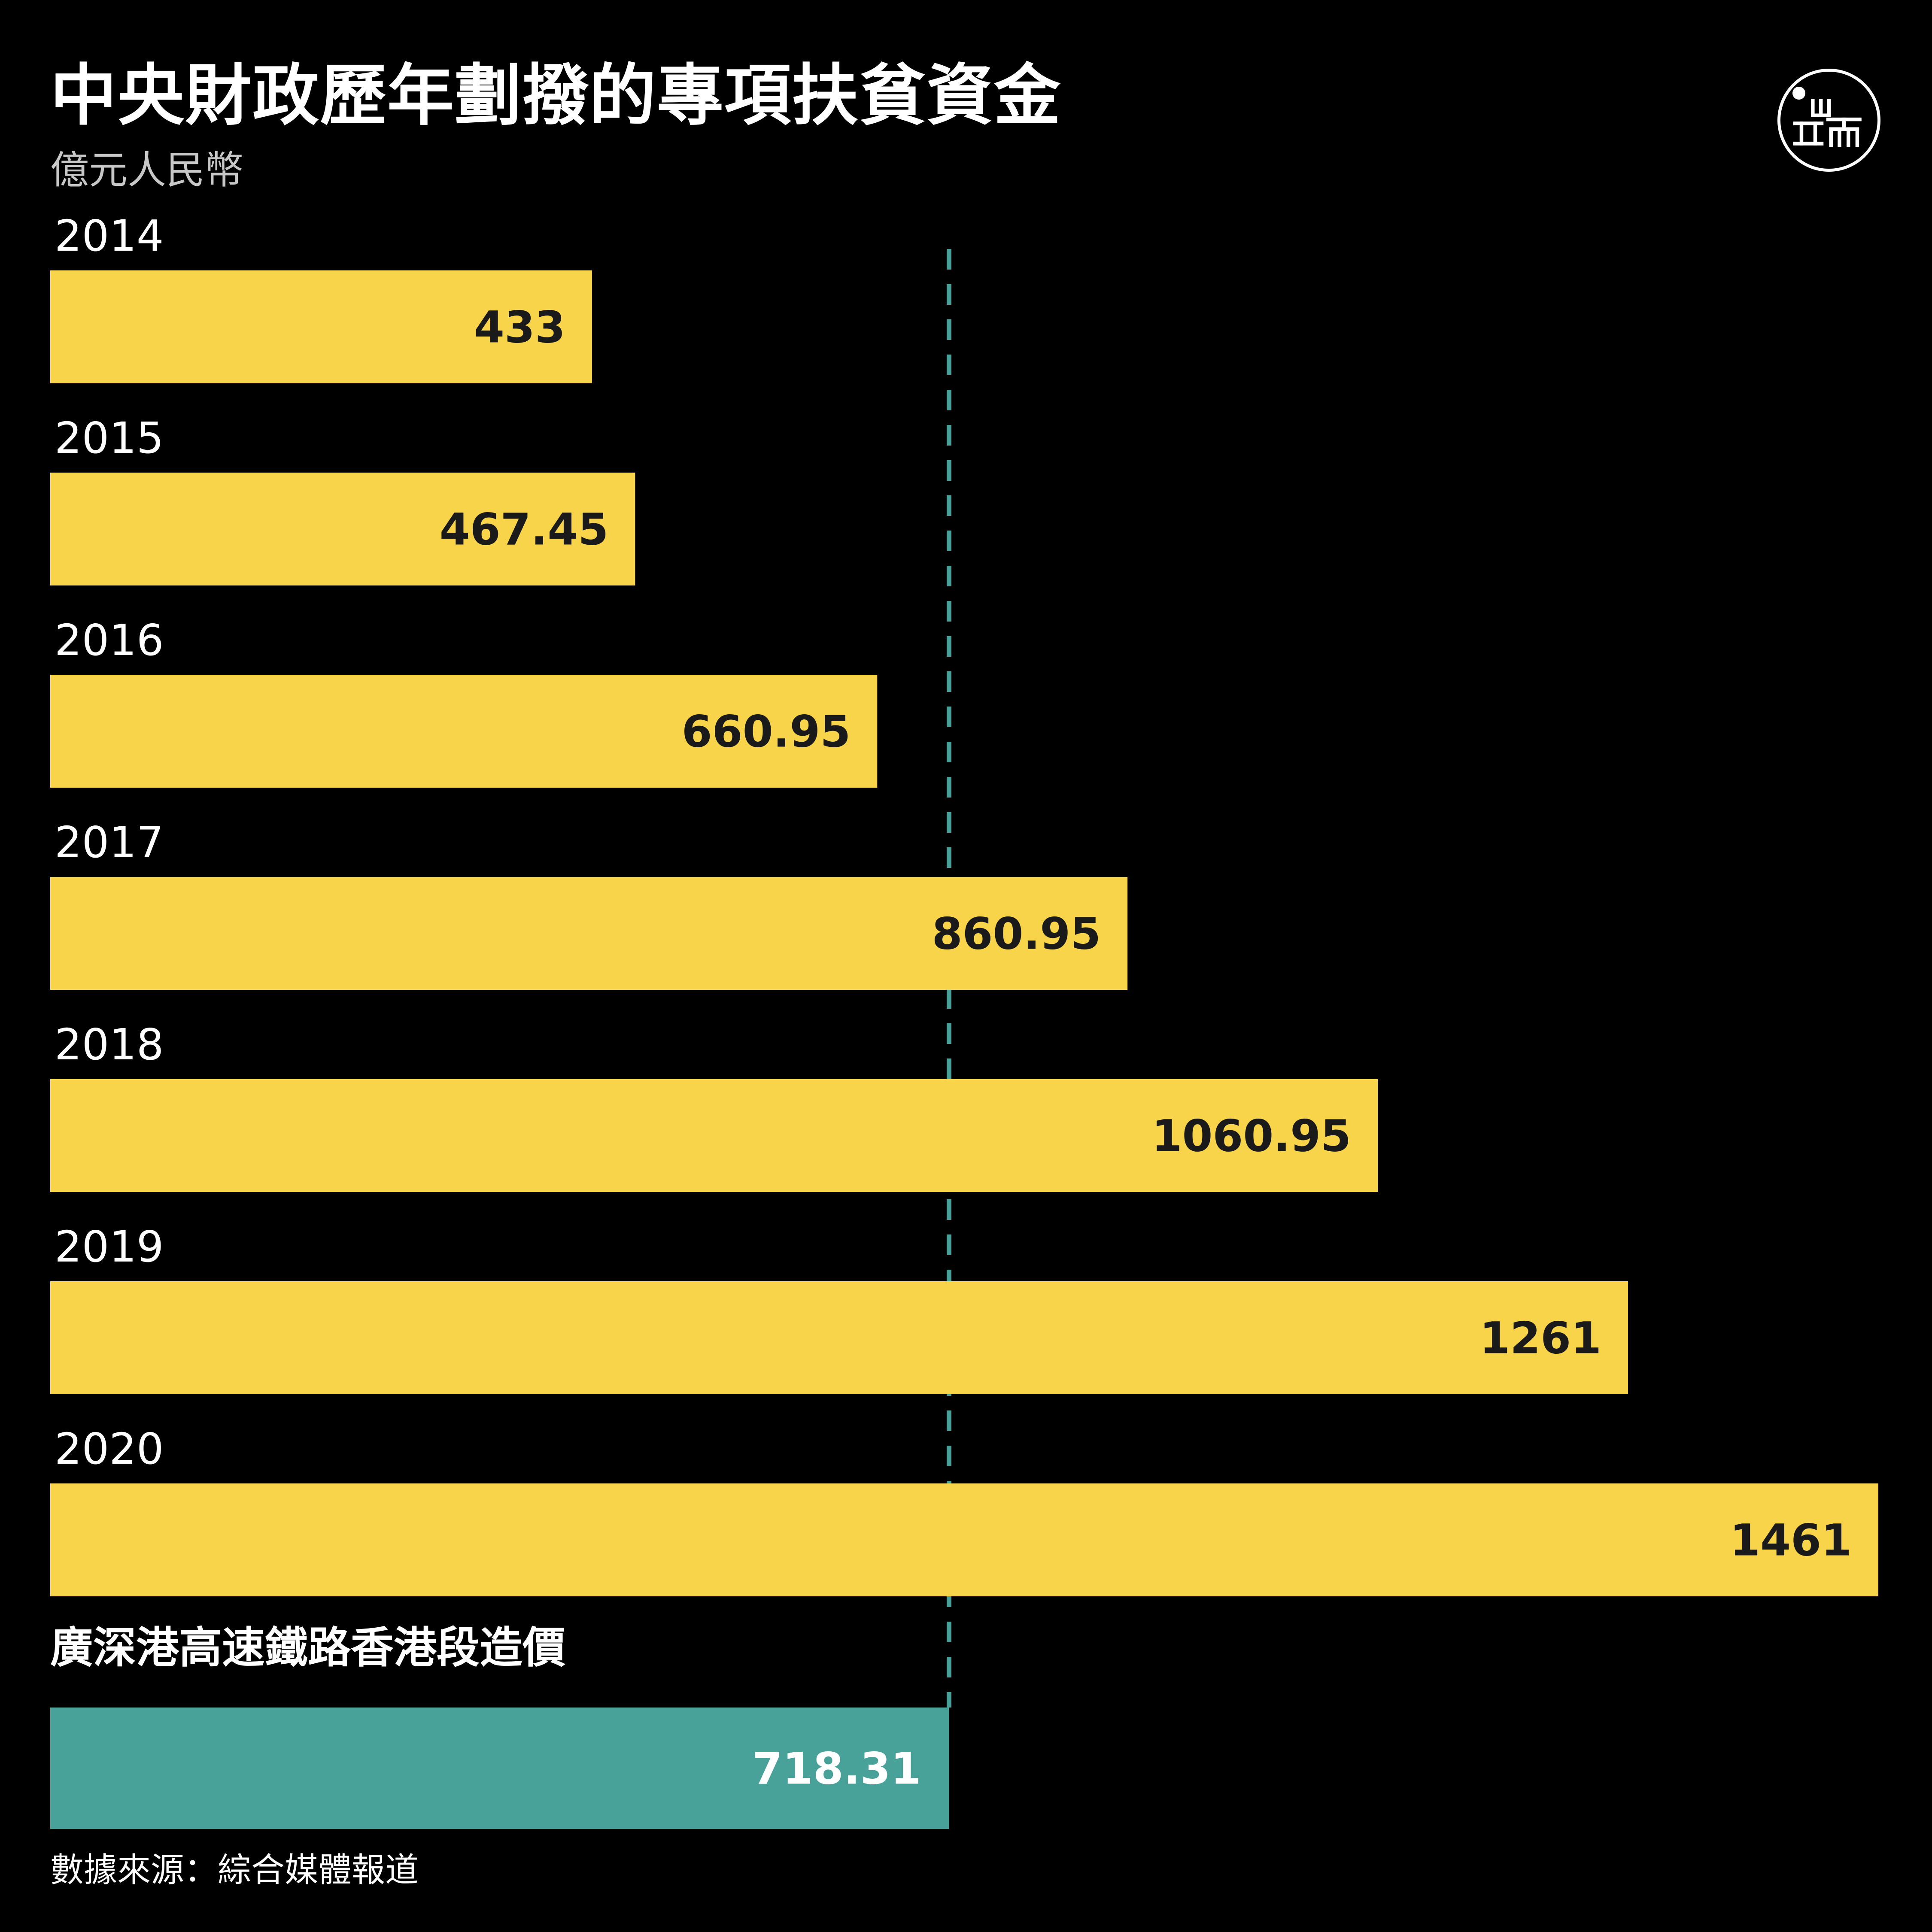 The image size is (1932, 1932). I want to click on reference-bar, so click(499, 1768).